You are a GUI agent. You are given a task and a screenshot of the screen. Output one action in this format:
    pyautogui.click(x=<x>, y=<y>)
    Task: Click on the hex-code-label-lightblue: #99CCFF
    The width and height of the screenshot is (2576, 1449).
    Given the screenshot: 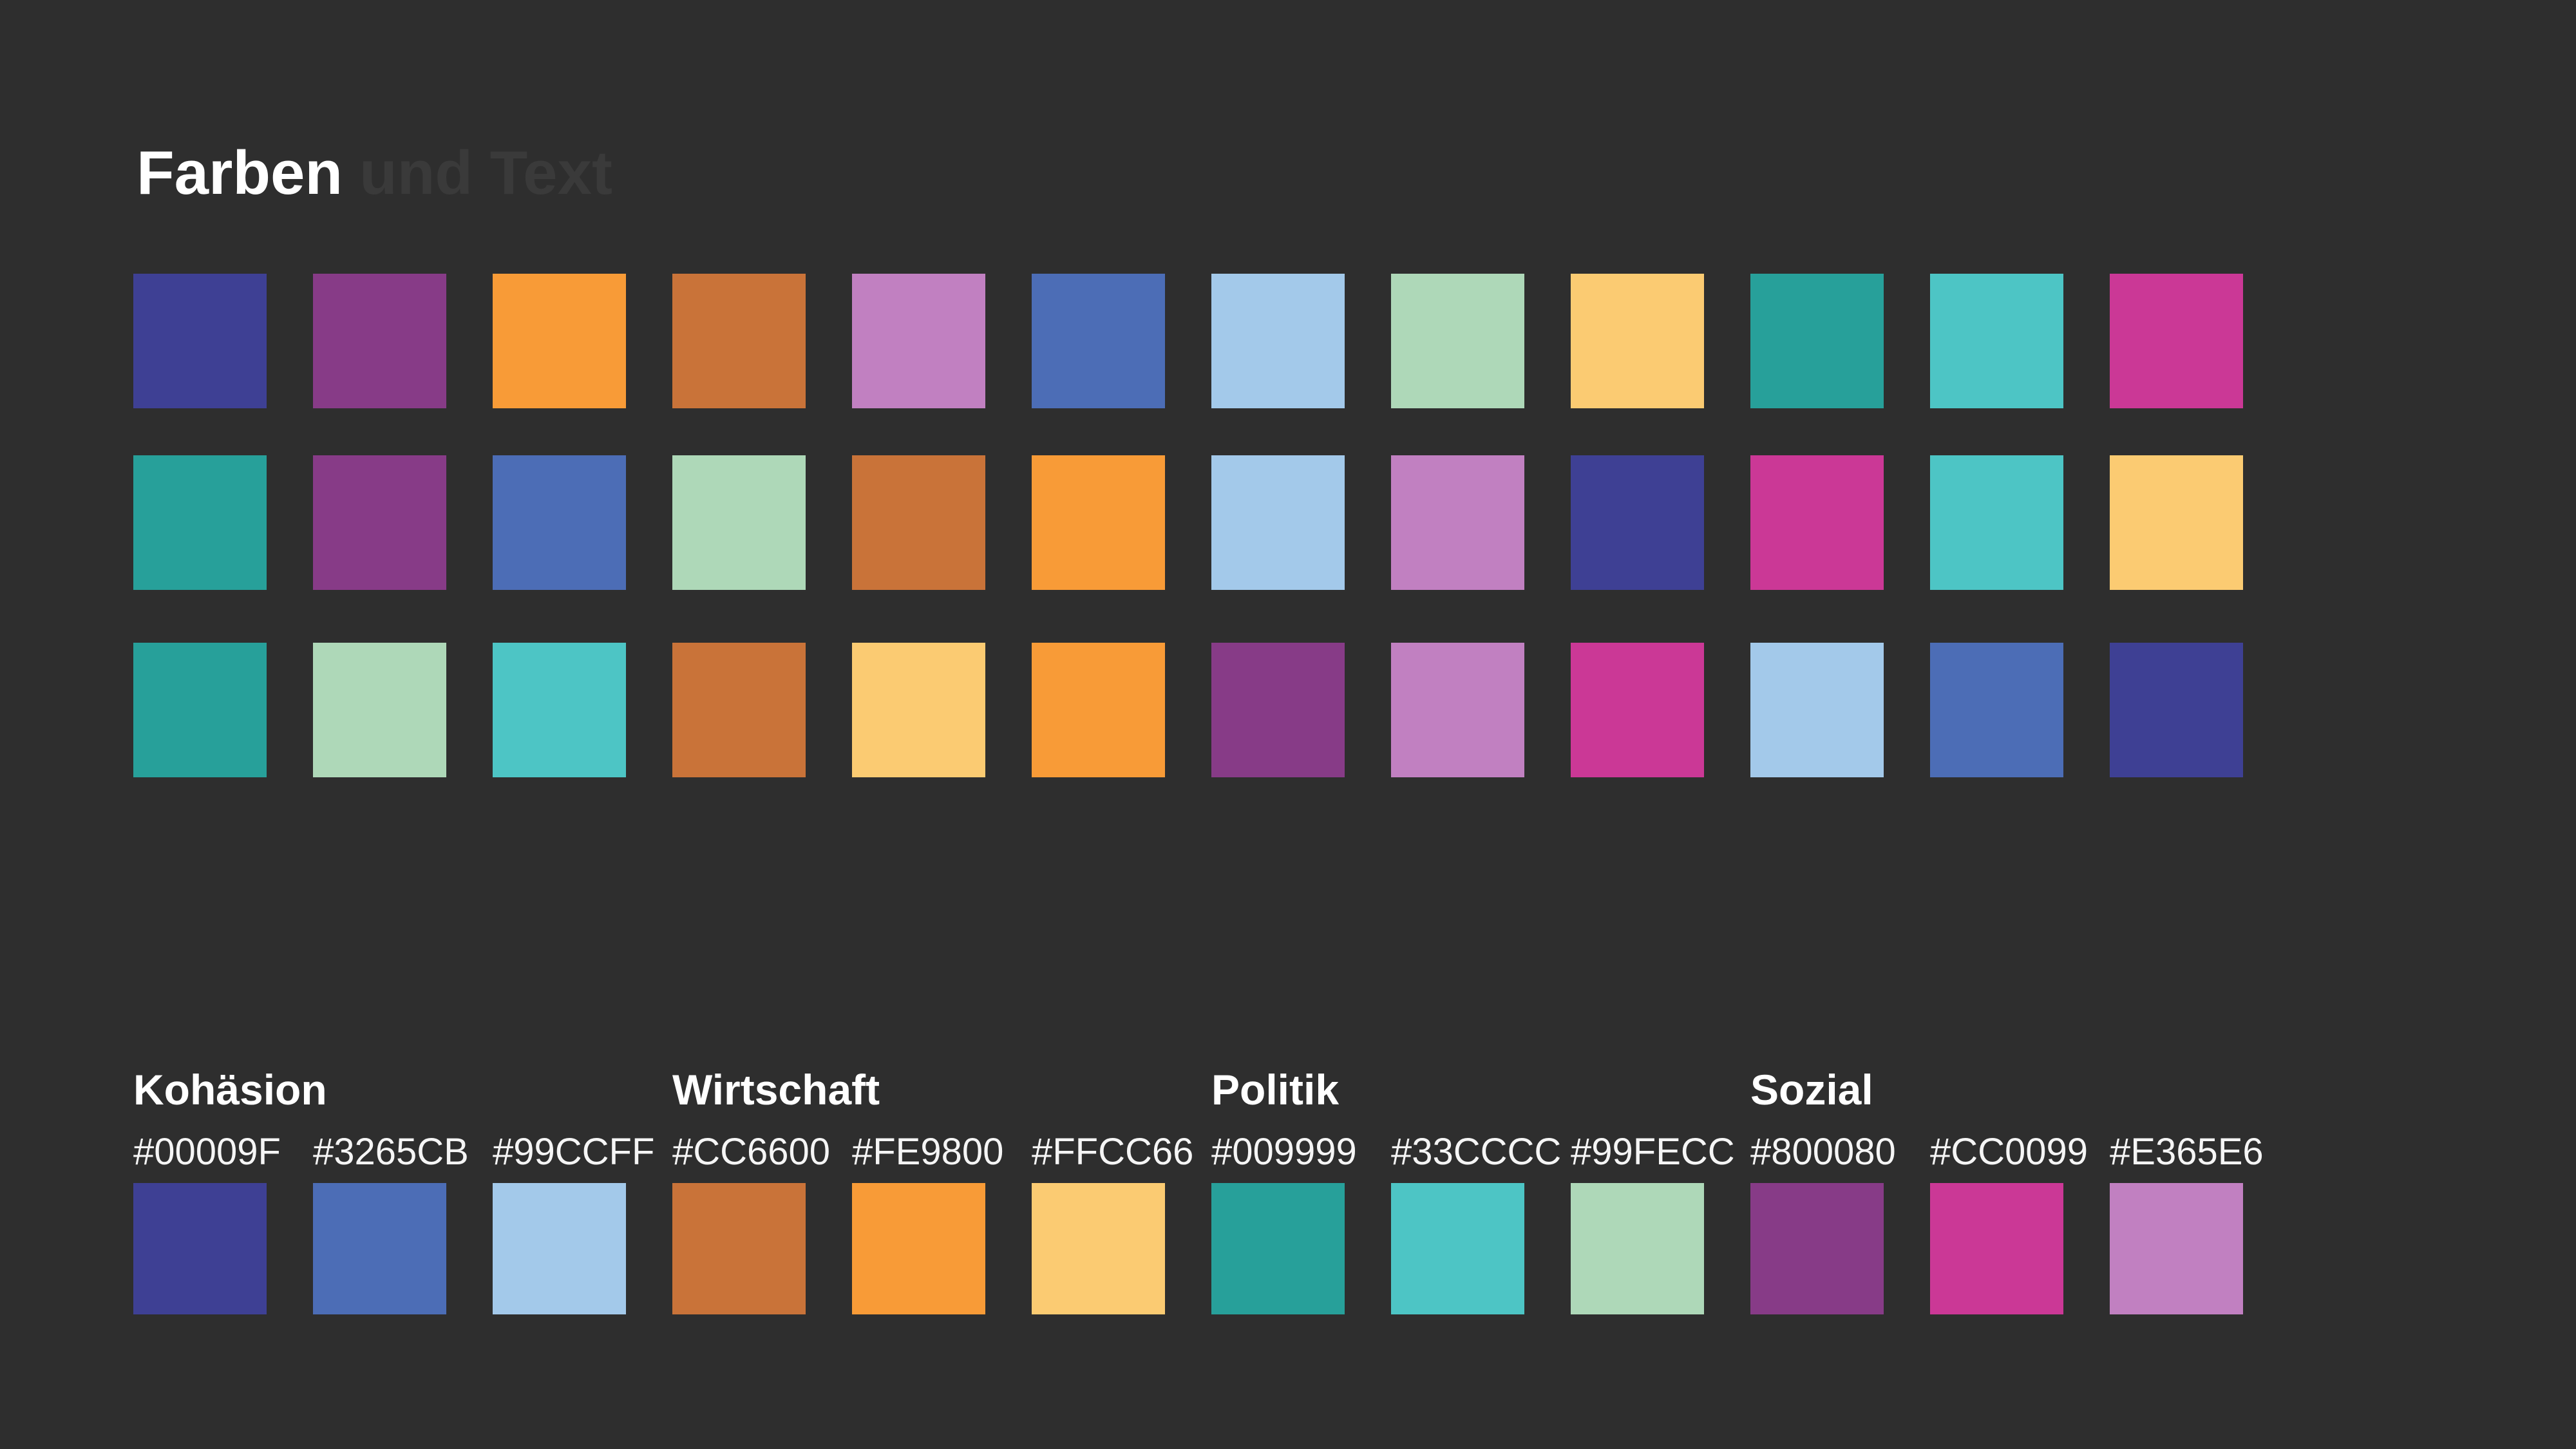 What is the action you would take?
    pyautogui.click(x=574, y=1152)
    